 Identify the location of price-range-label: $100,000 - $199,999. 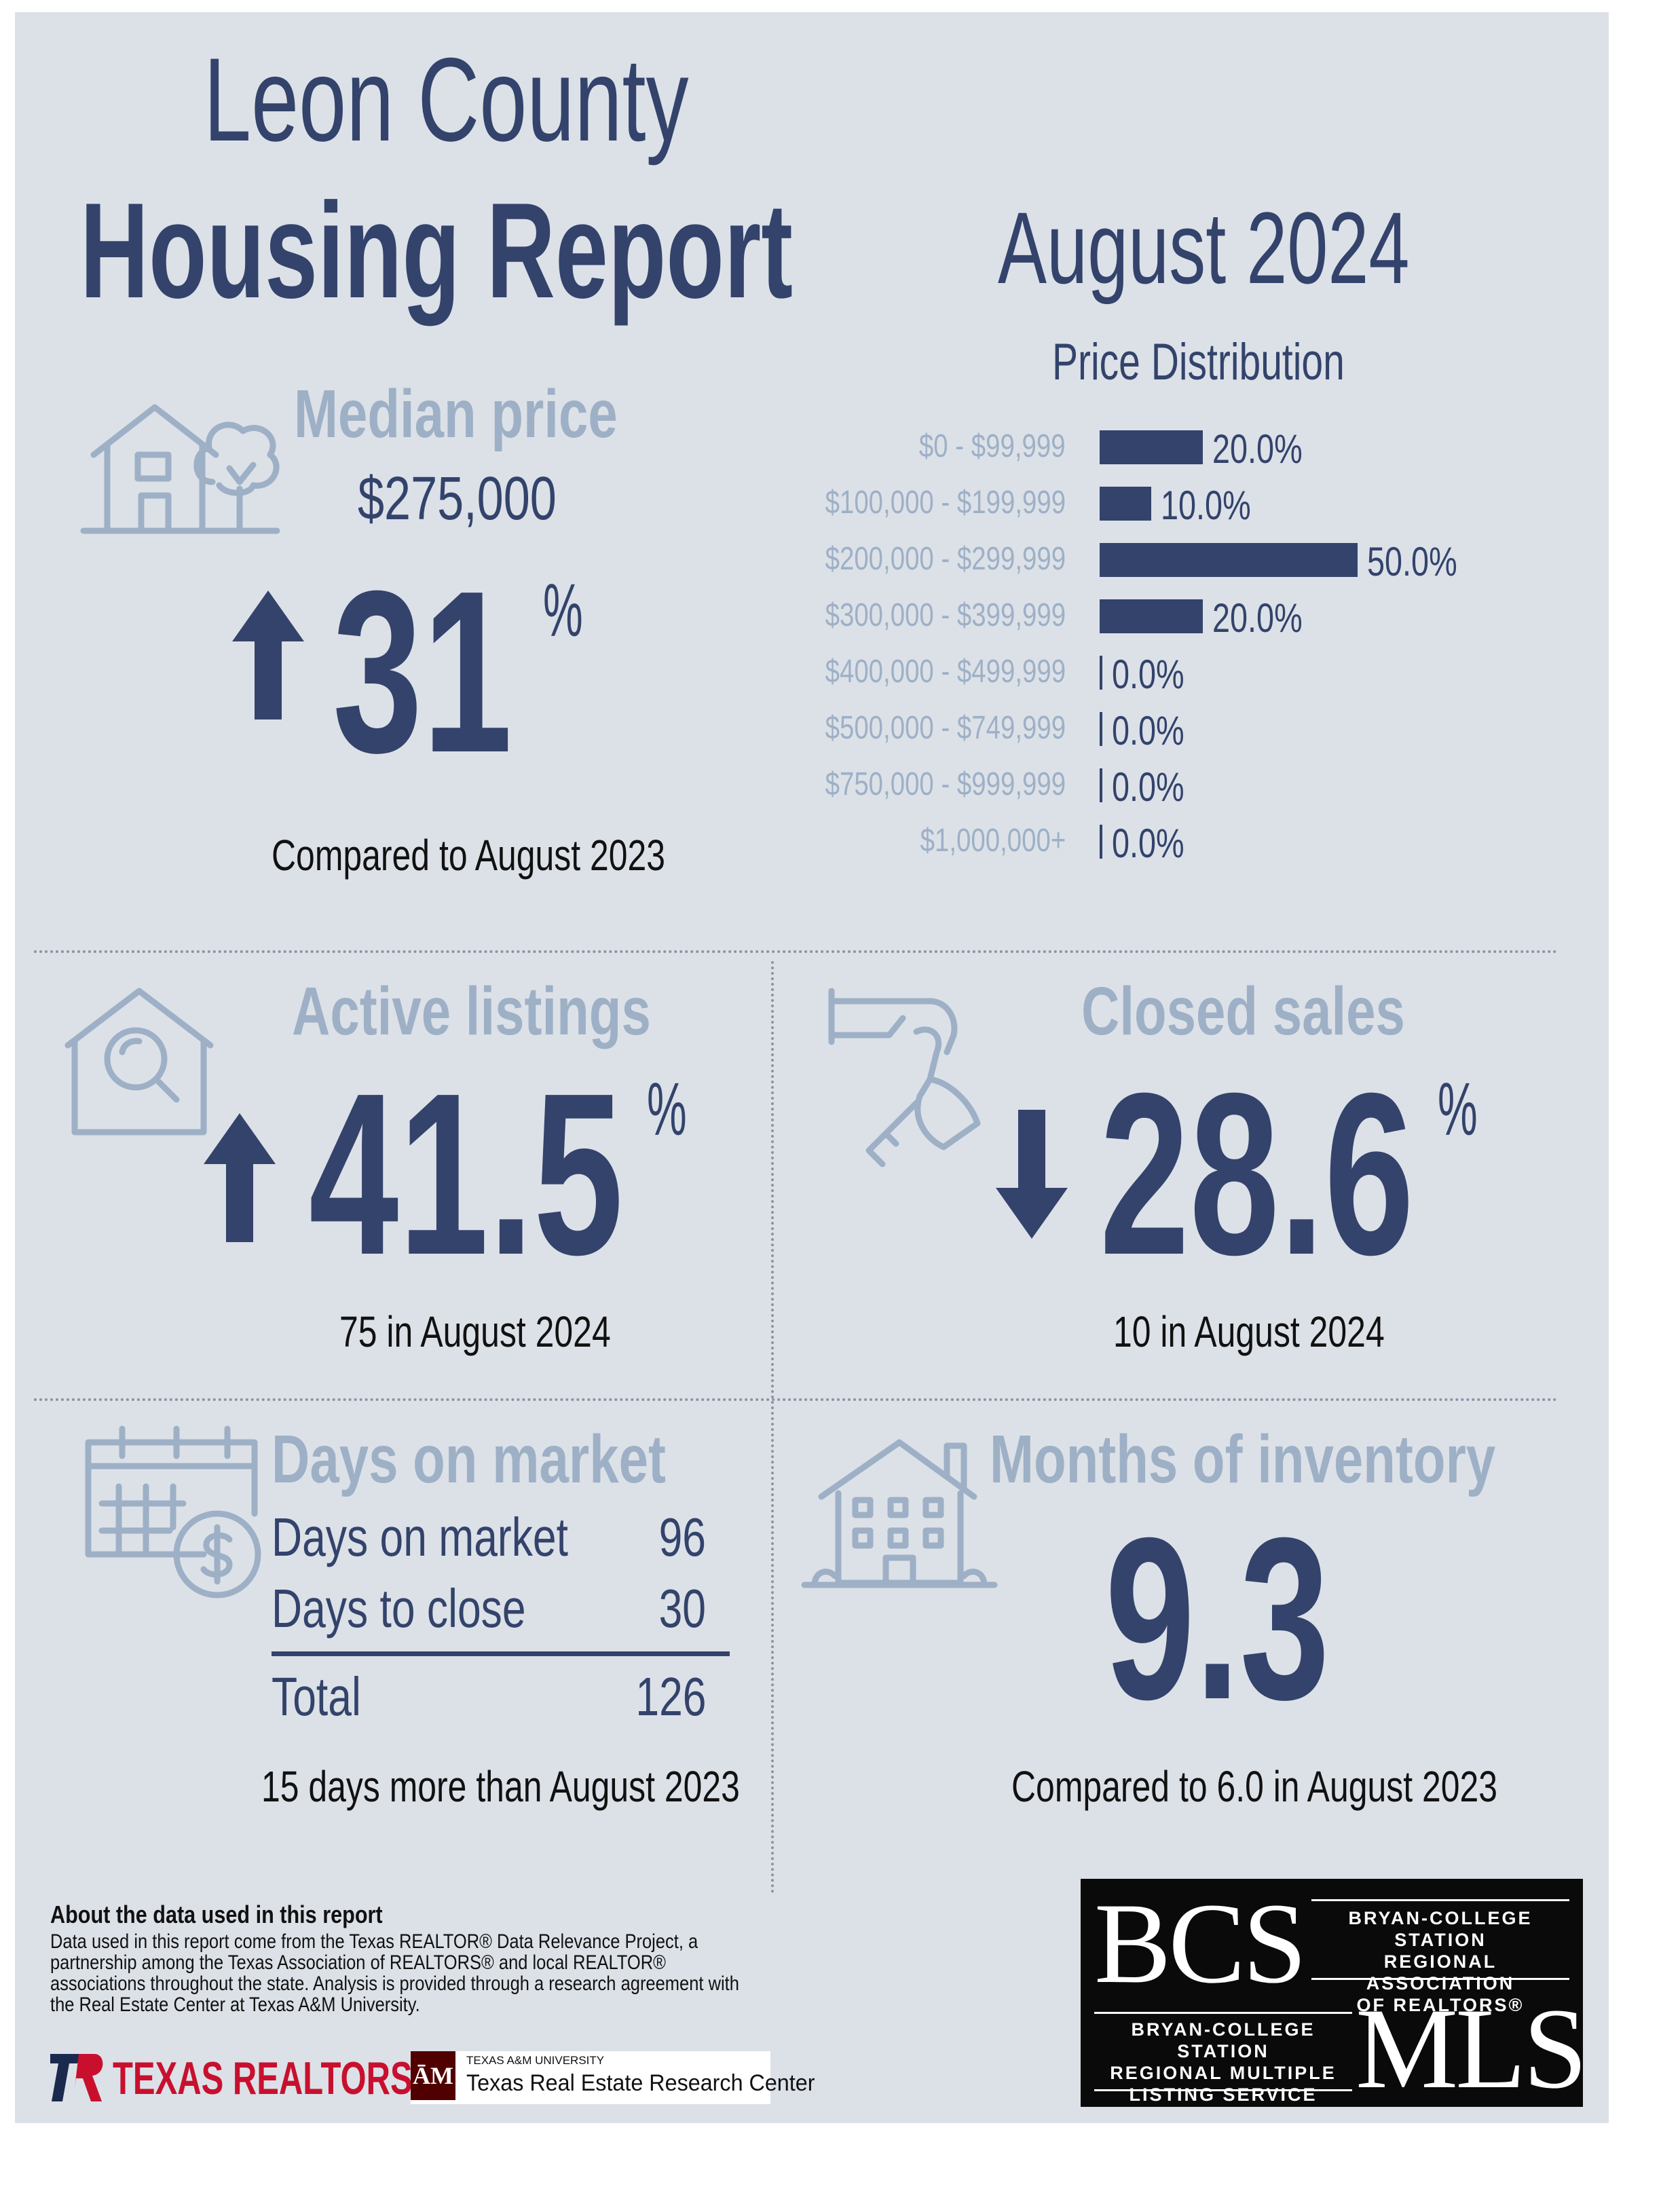
(946, 503).